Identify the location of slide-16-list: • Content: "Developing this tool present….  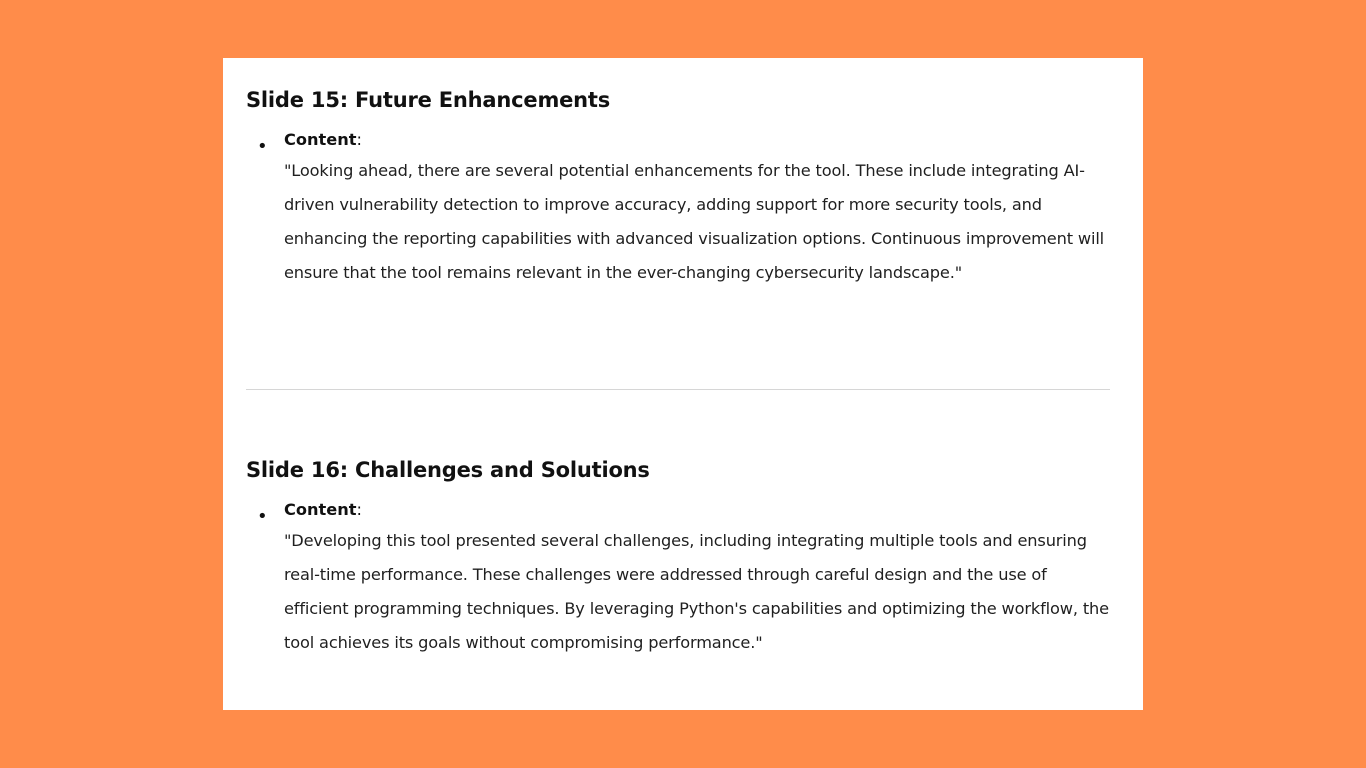
(678, 580).